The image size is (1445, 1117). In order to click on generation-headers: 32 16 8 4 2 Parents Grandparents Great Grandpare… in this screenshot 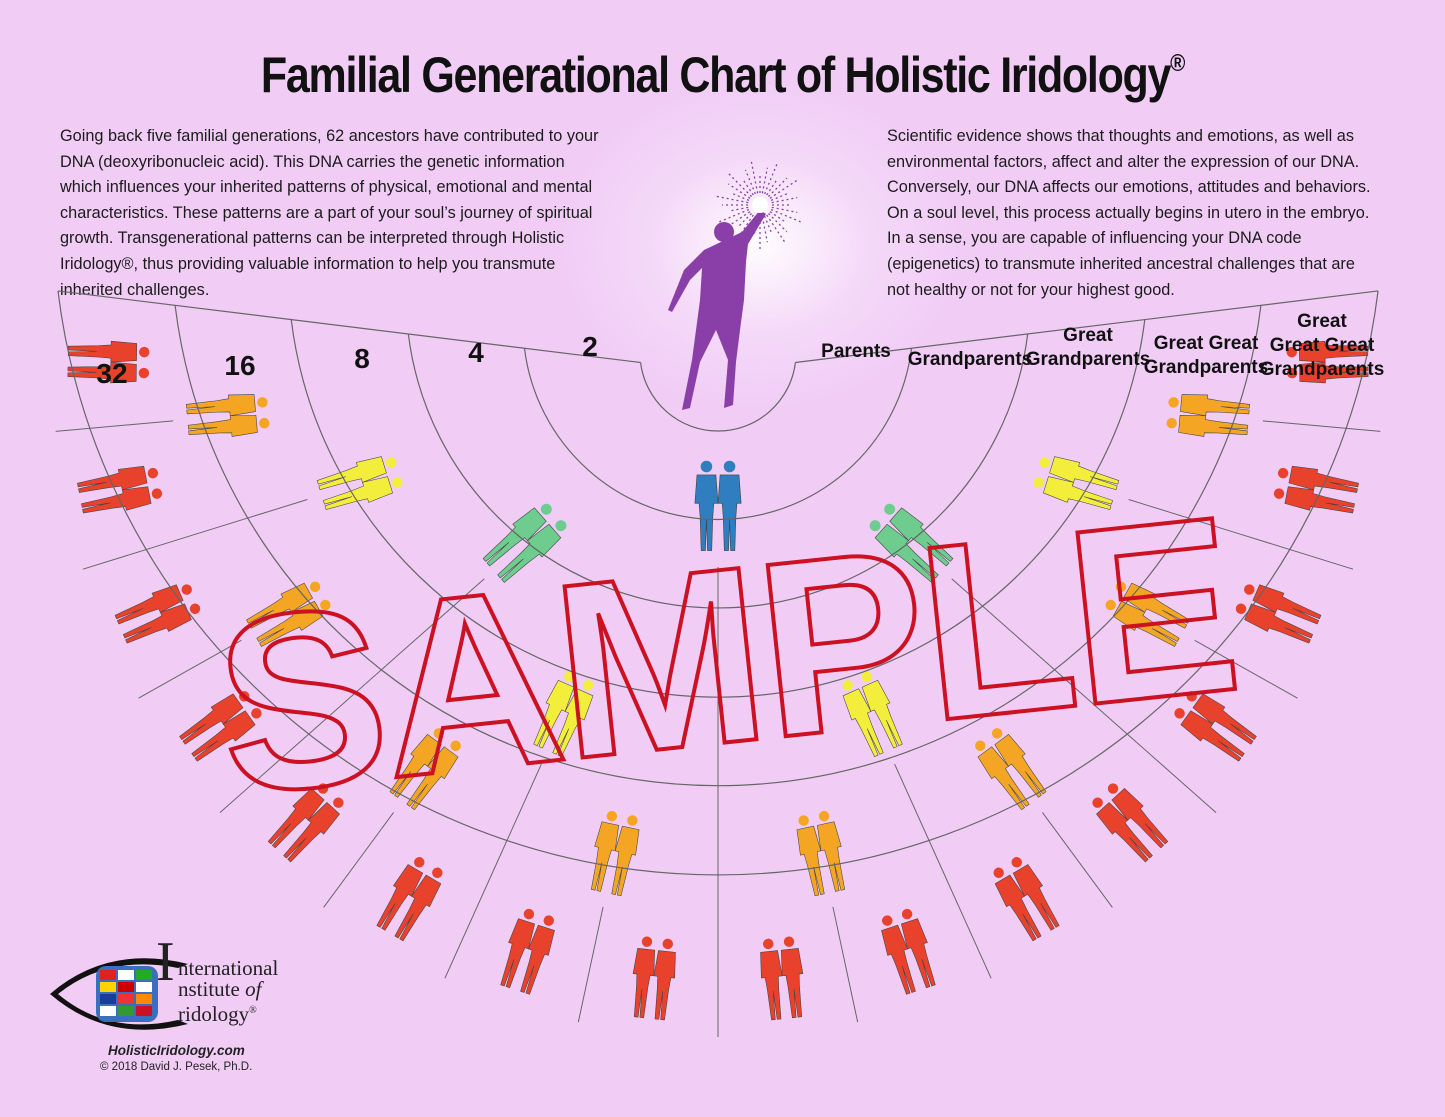, I will do `click(740, 350)`.